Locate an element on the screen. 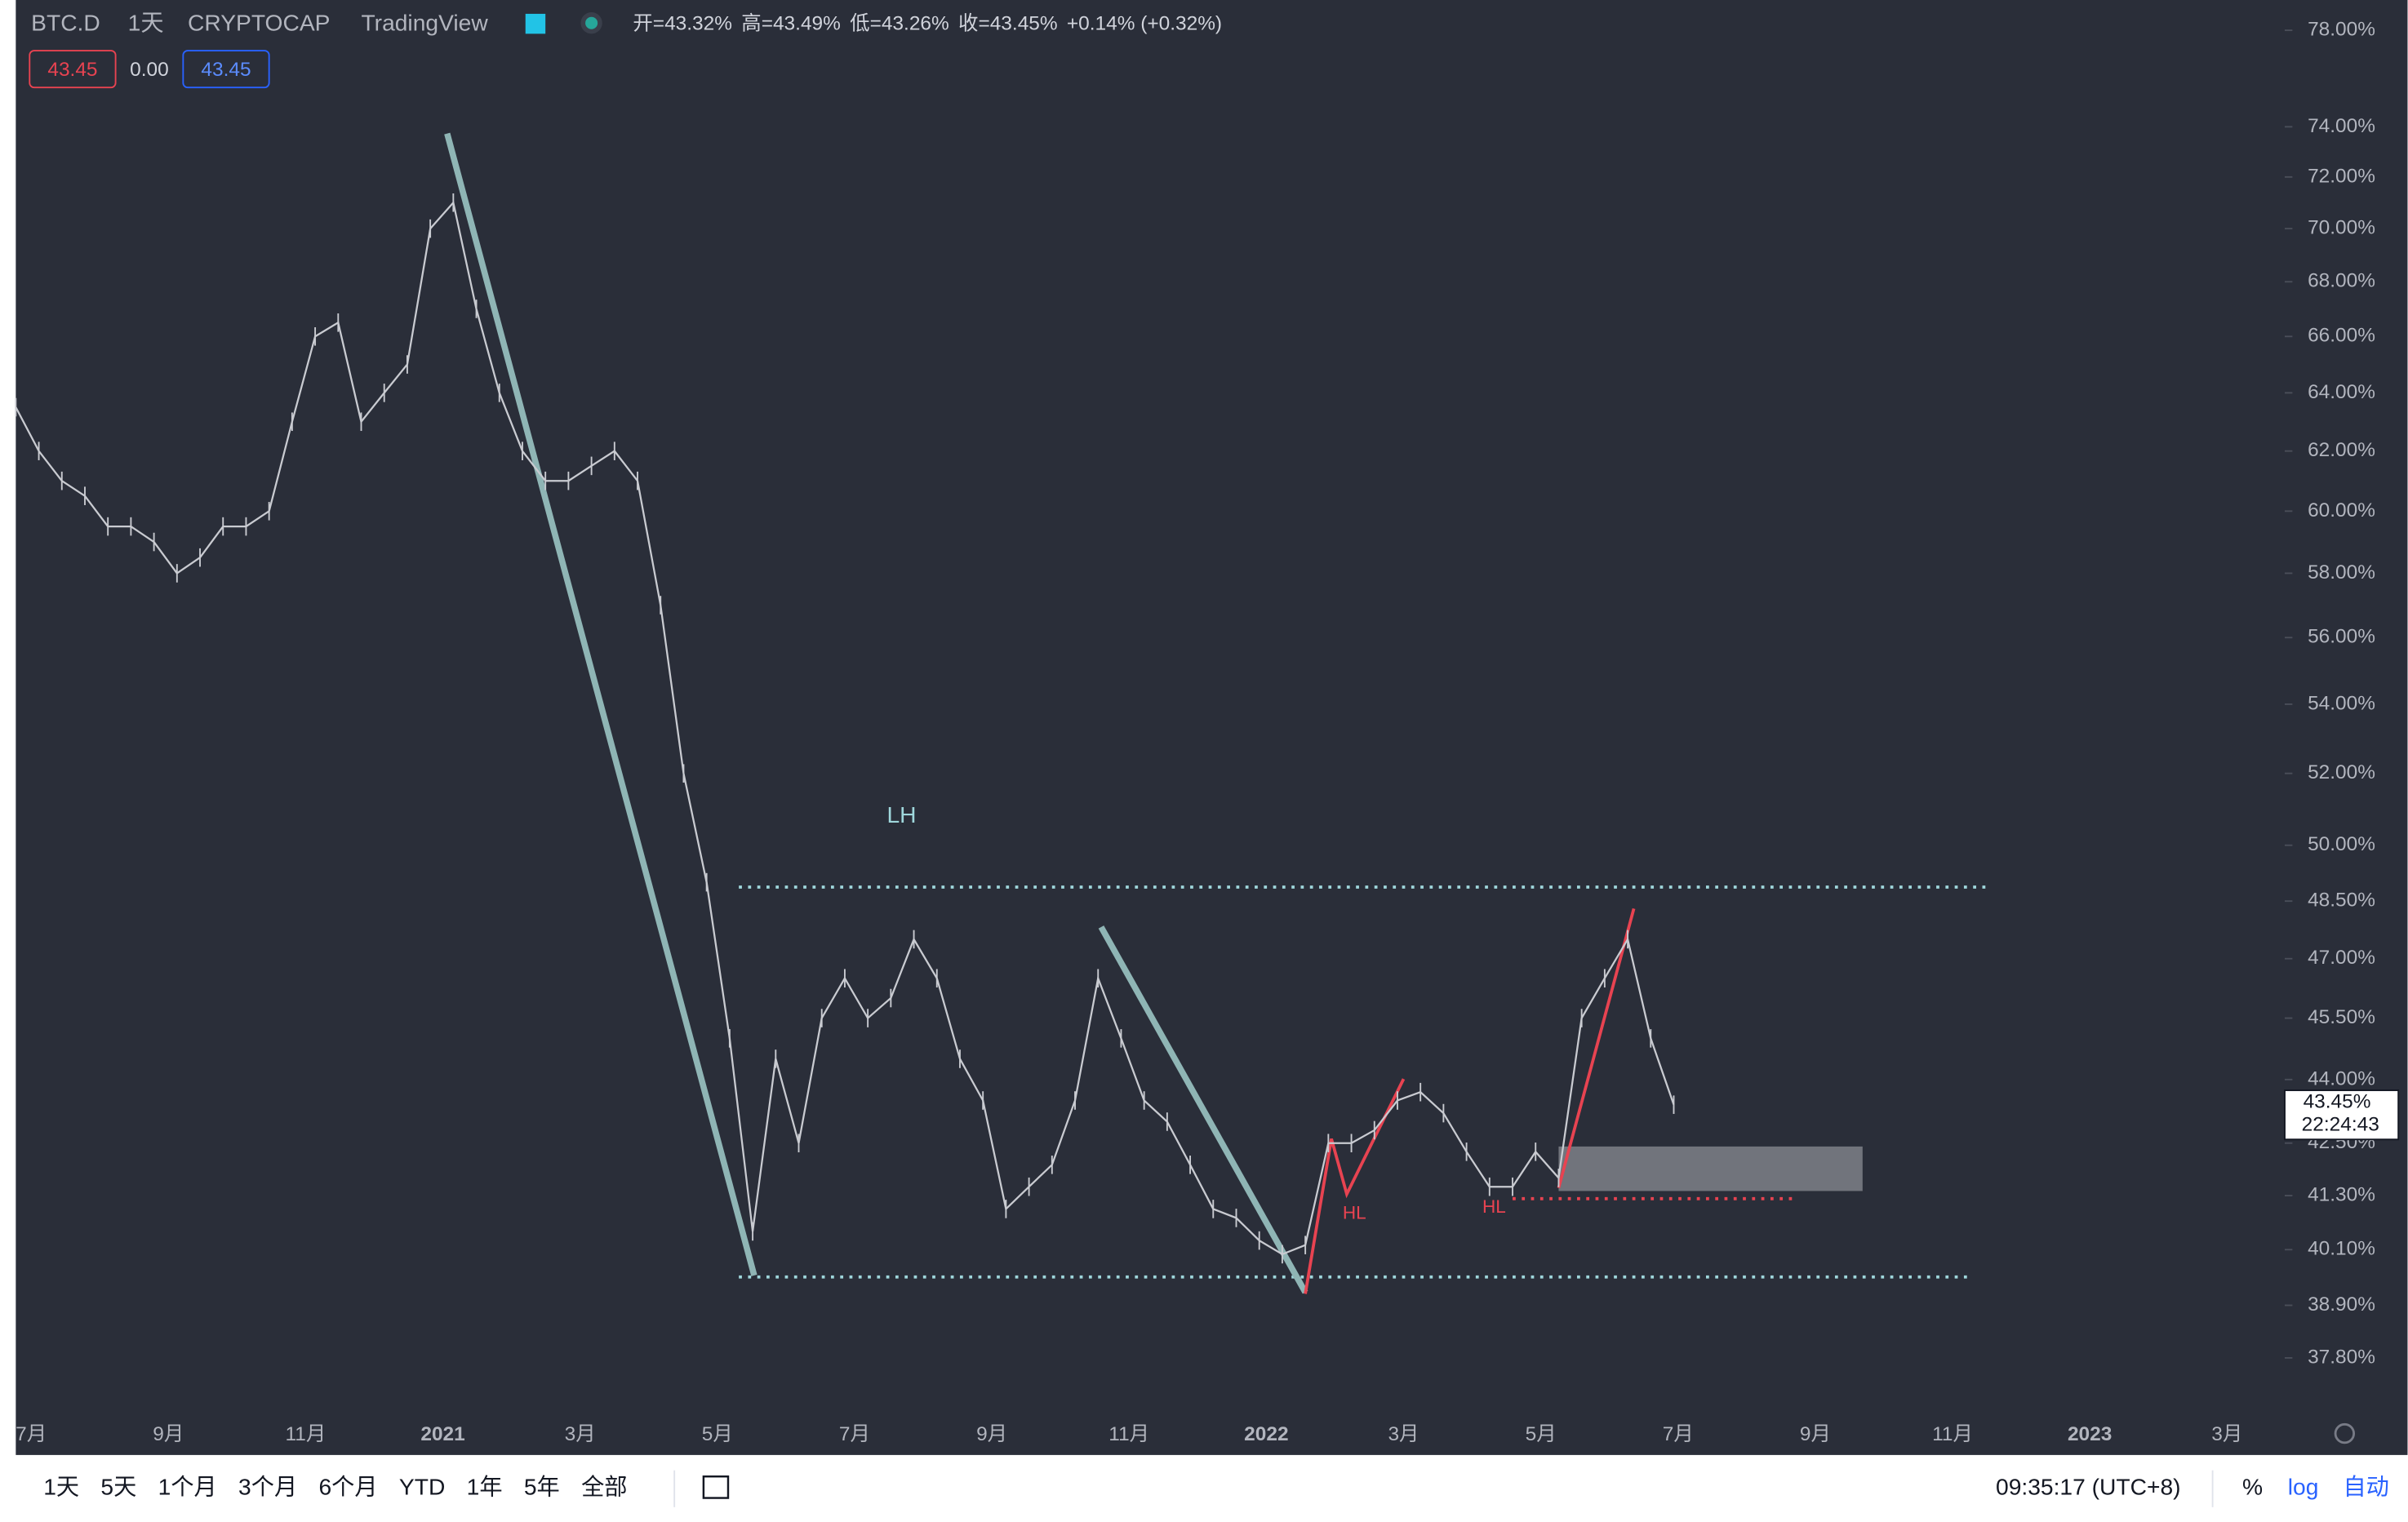 Image resolution: width=2408 pixels, height=1522 pixels. log-toggle: log is located at coordinates (2303, 1487).